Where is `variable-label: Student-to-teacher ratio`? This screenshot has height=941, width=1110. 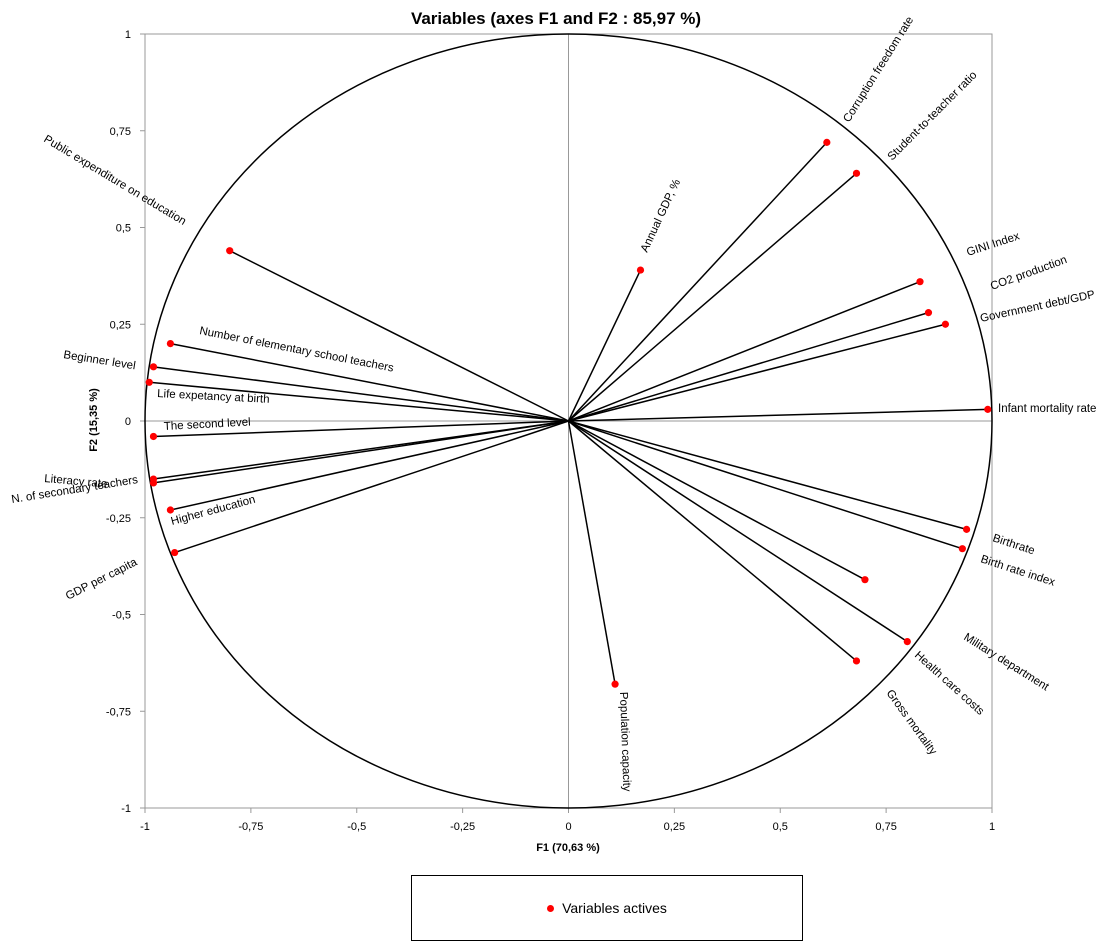
variable-label: Student-to-teacher ratio is located at coordinates (933, 116).